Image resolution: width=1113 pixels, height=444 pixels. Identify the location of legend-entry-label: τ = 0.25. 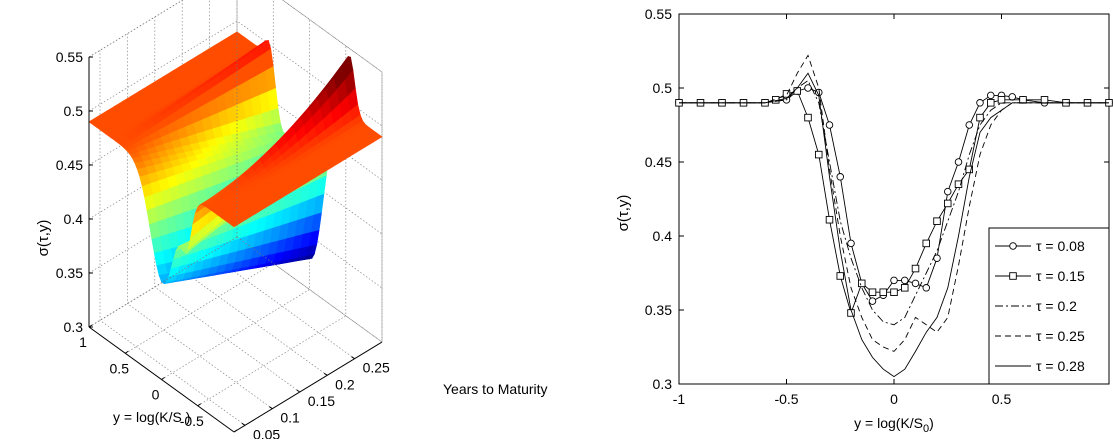
(1060, 336).